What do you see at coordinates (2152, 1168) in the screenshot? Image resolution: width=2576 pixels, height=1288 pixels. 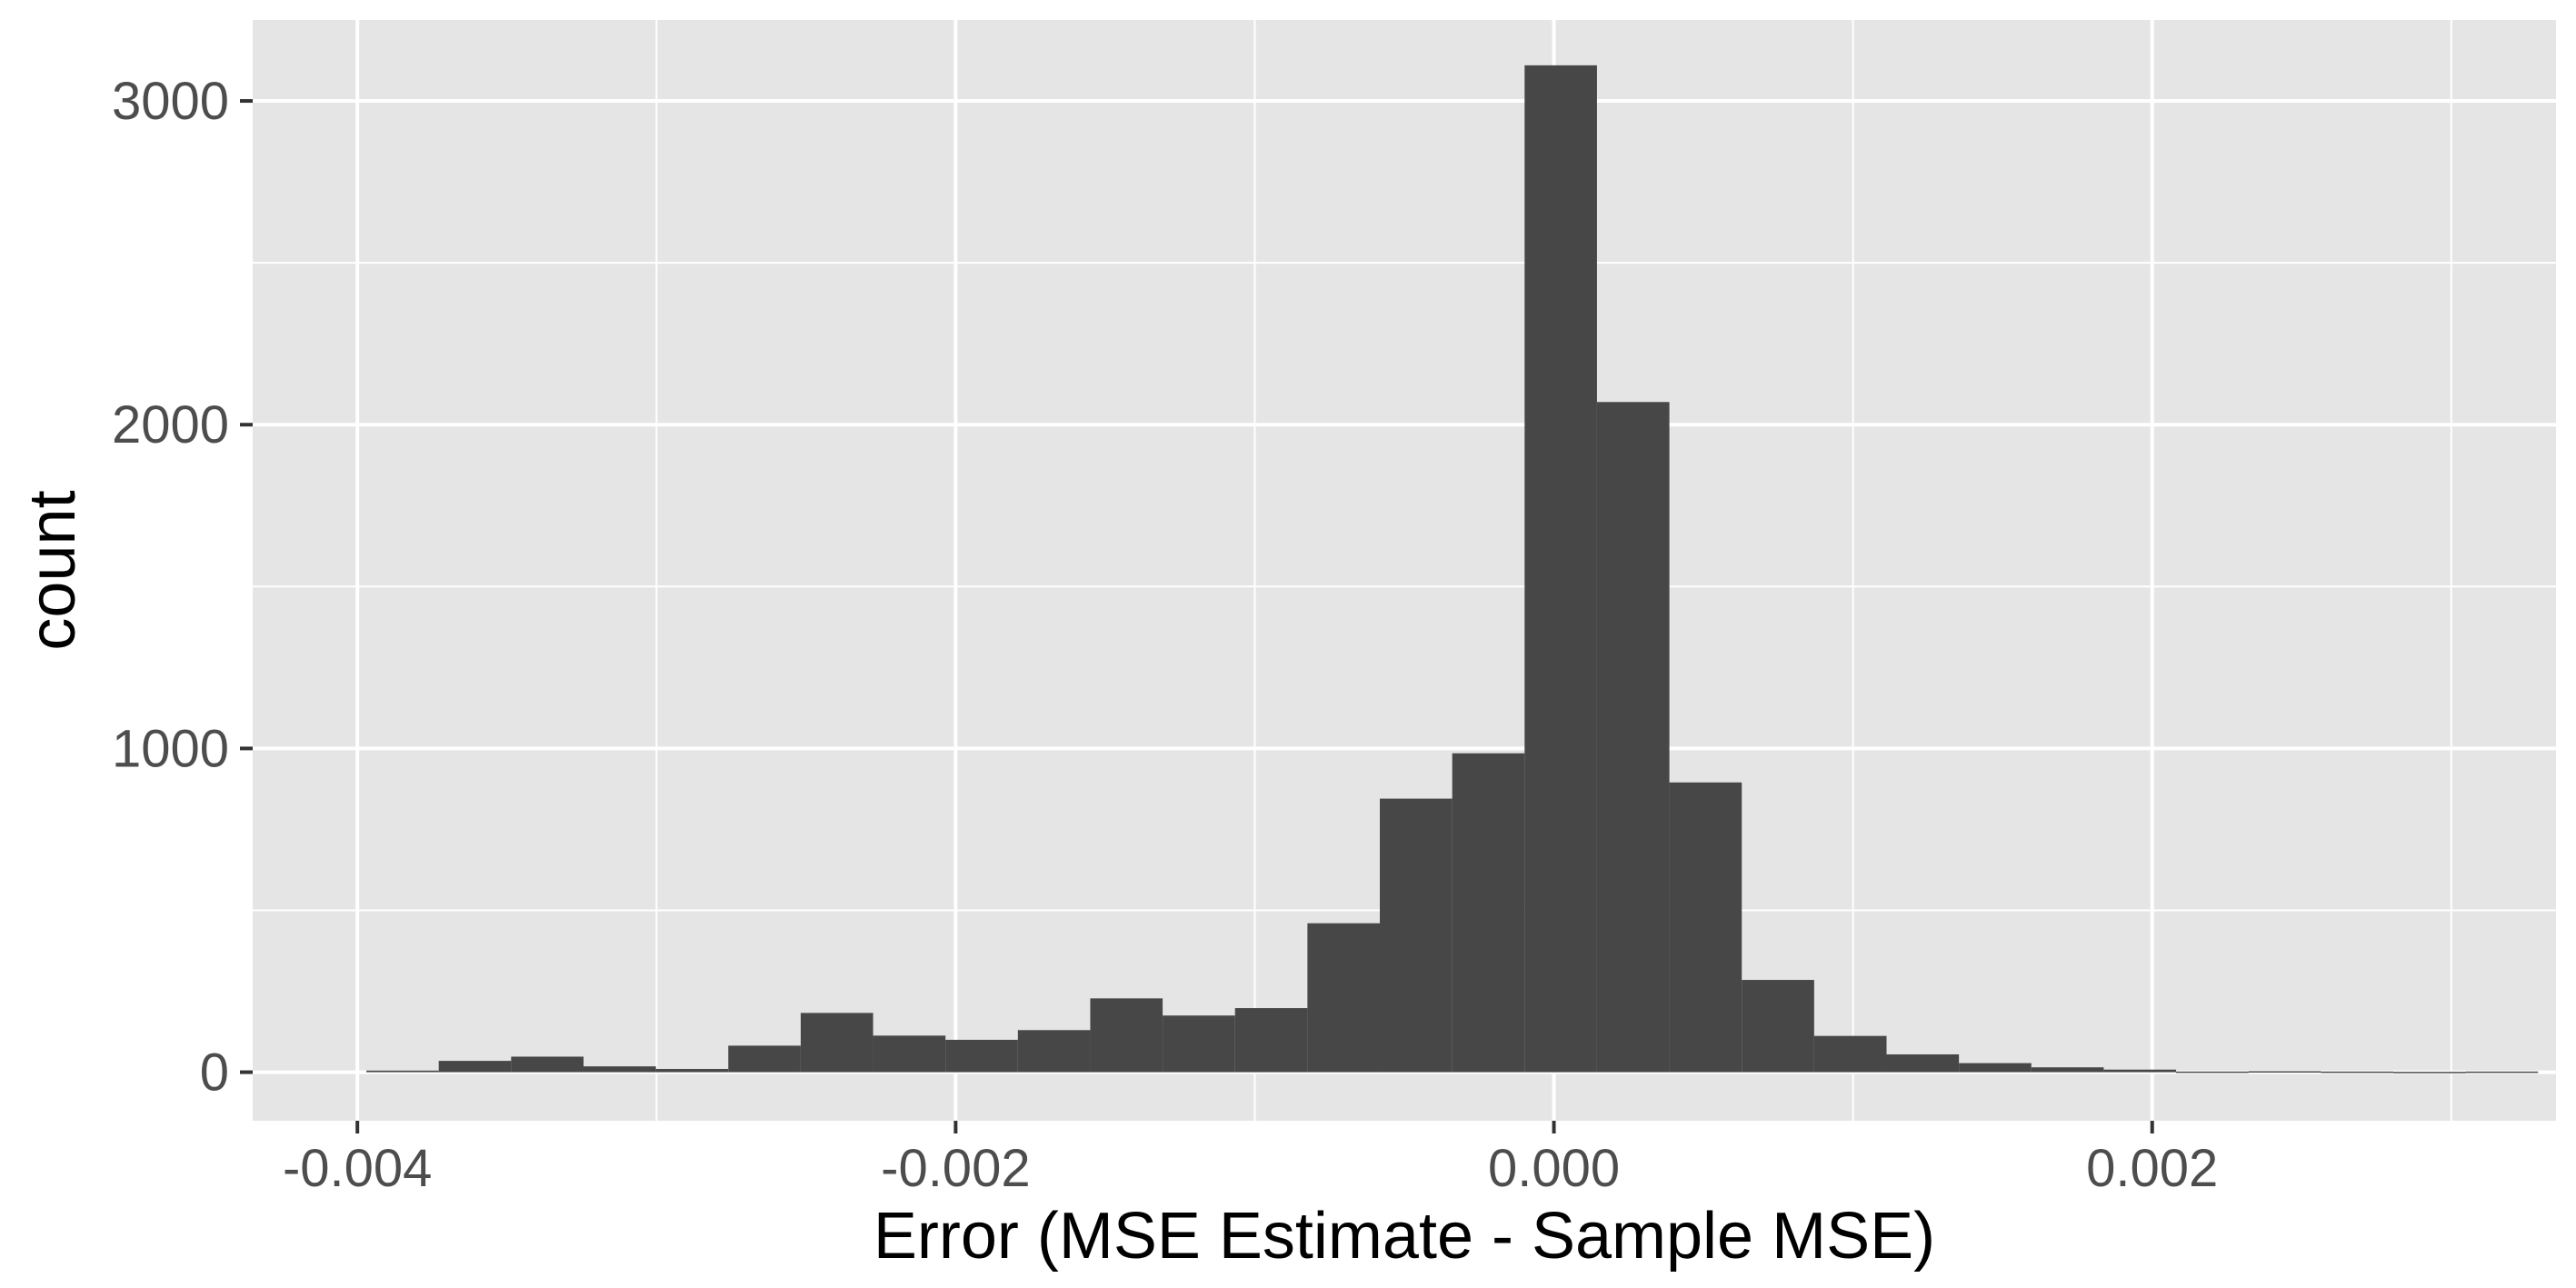 I see `x-tick-label: 0.002` at bounding box center [2152, 1168].